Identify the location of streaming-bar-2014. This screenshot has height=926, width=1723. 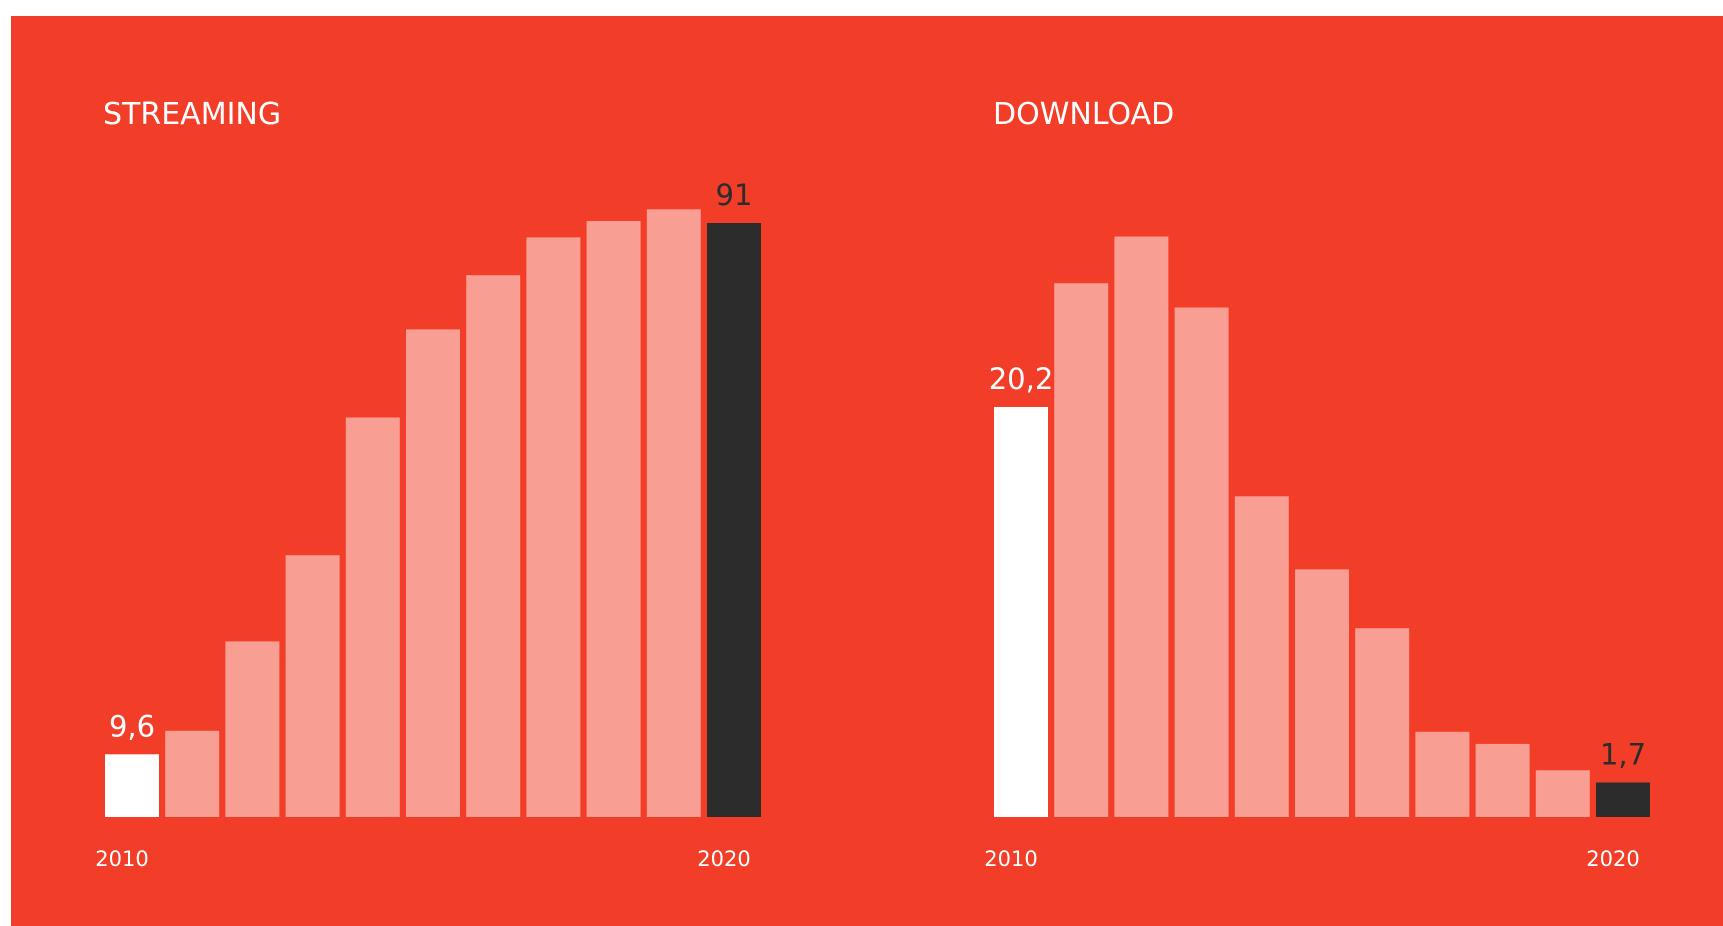
(372, 617).